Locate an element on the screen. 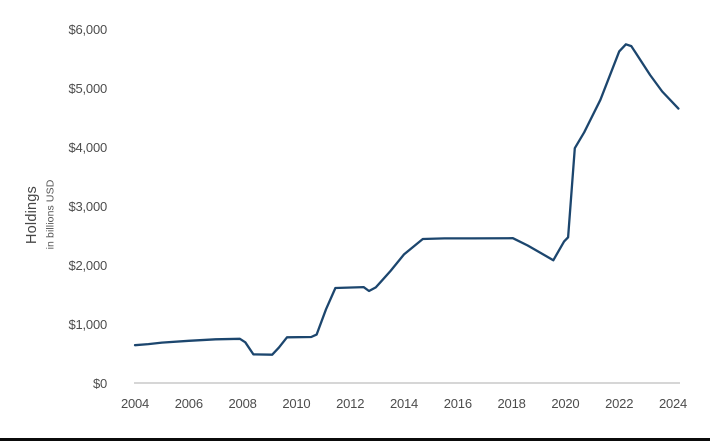 The height and width of the screenshot is (443, 710). x-tick-label: 2018 is located at coordinates (511, 403).